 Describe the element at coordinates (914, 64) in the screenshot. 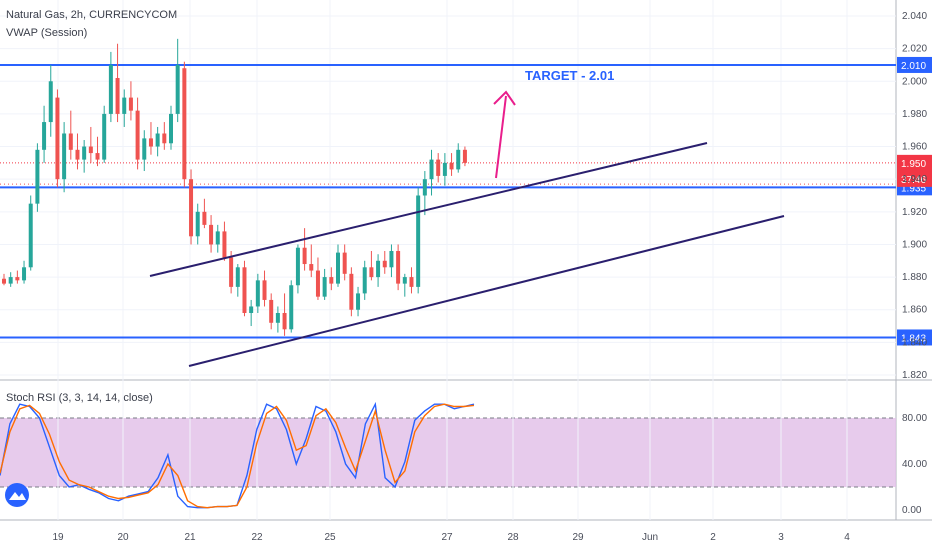

I see `level-price-tag` at that location.